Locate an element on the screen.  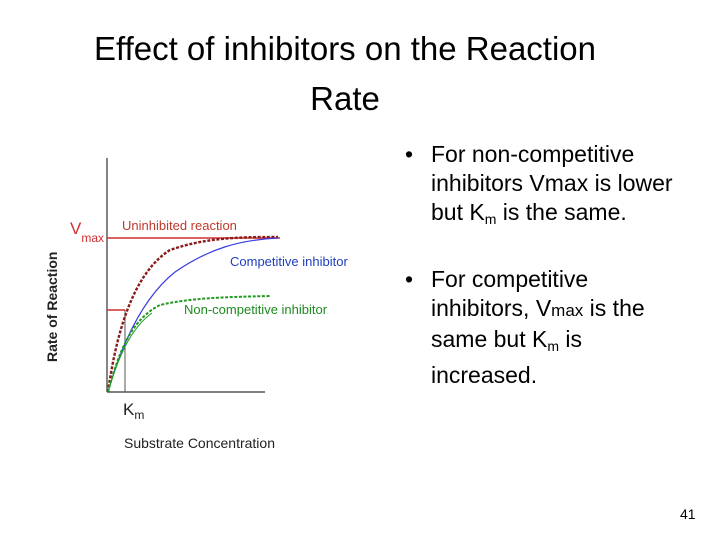
bullet-line: inhibitors Vmax is lower is located at coordinates (552, 183).